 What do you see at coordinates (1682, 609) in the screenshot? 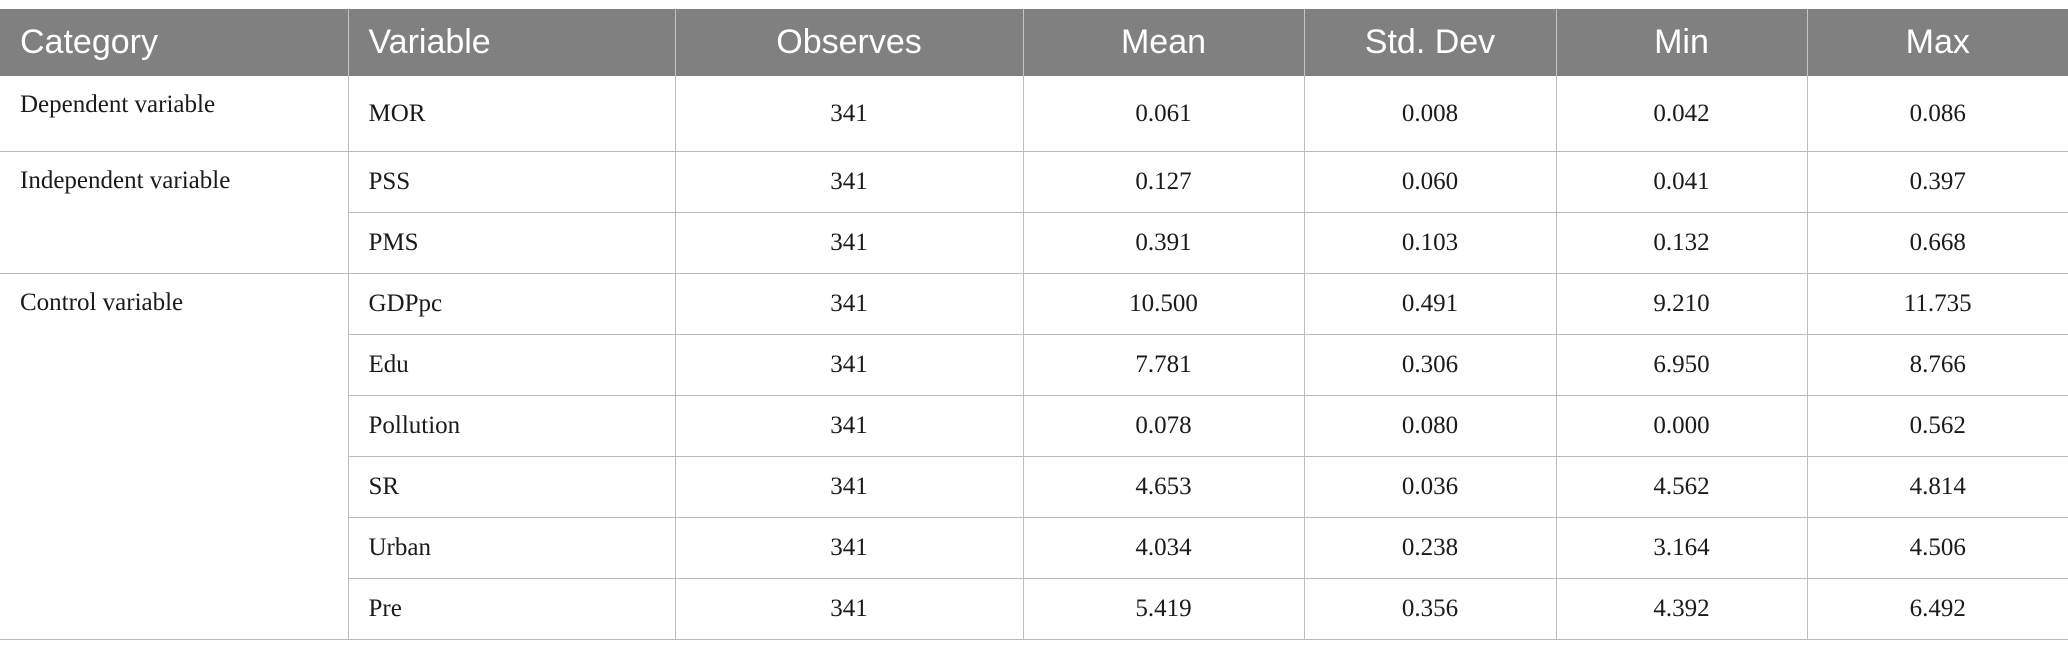
I see `min-cell: 4.392` at bounding box center [1682, 609].